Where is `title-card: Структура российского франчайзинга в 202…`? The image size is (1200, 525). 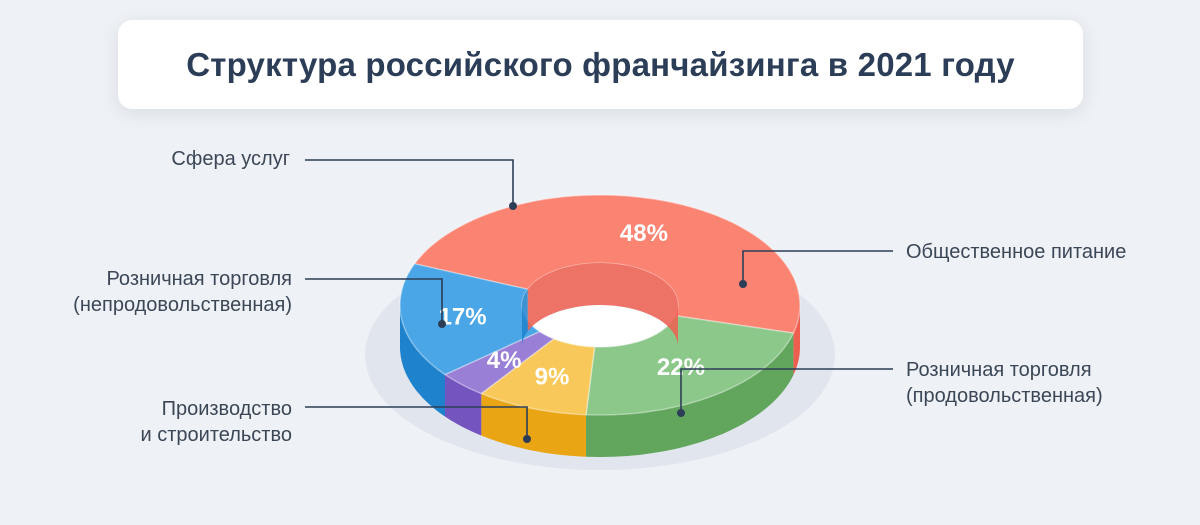 title-card: Структура российского франчайзинга в 202… is located at coordinates (600, 64).